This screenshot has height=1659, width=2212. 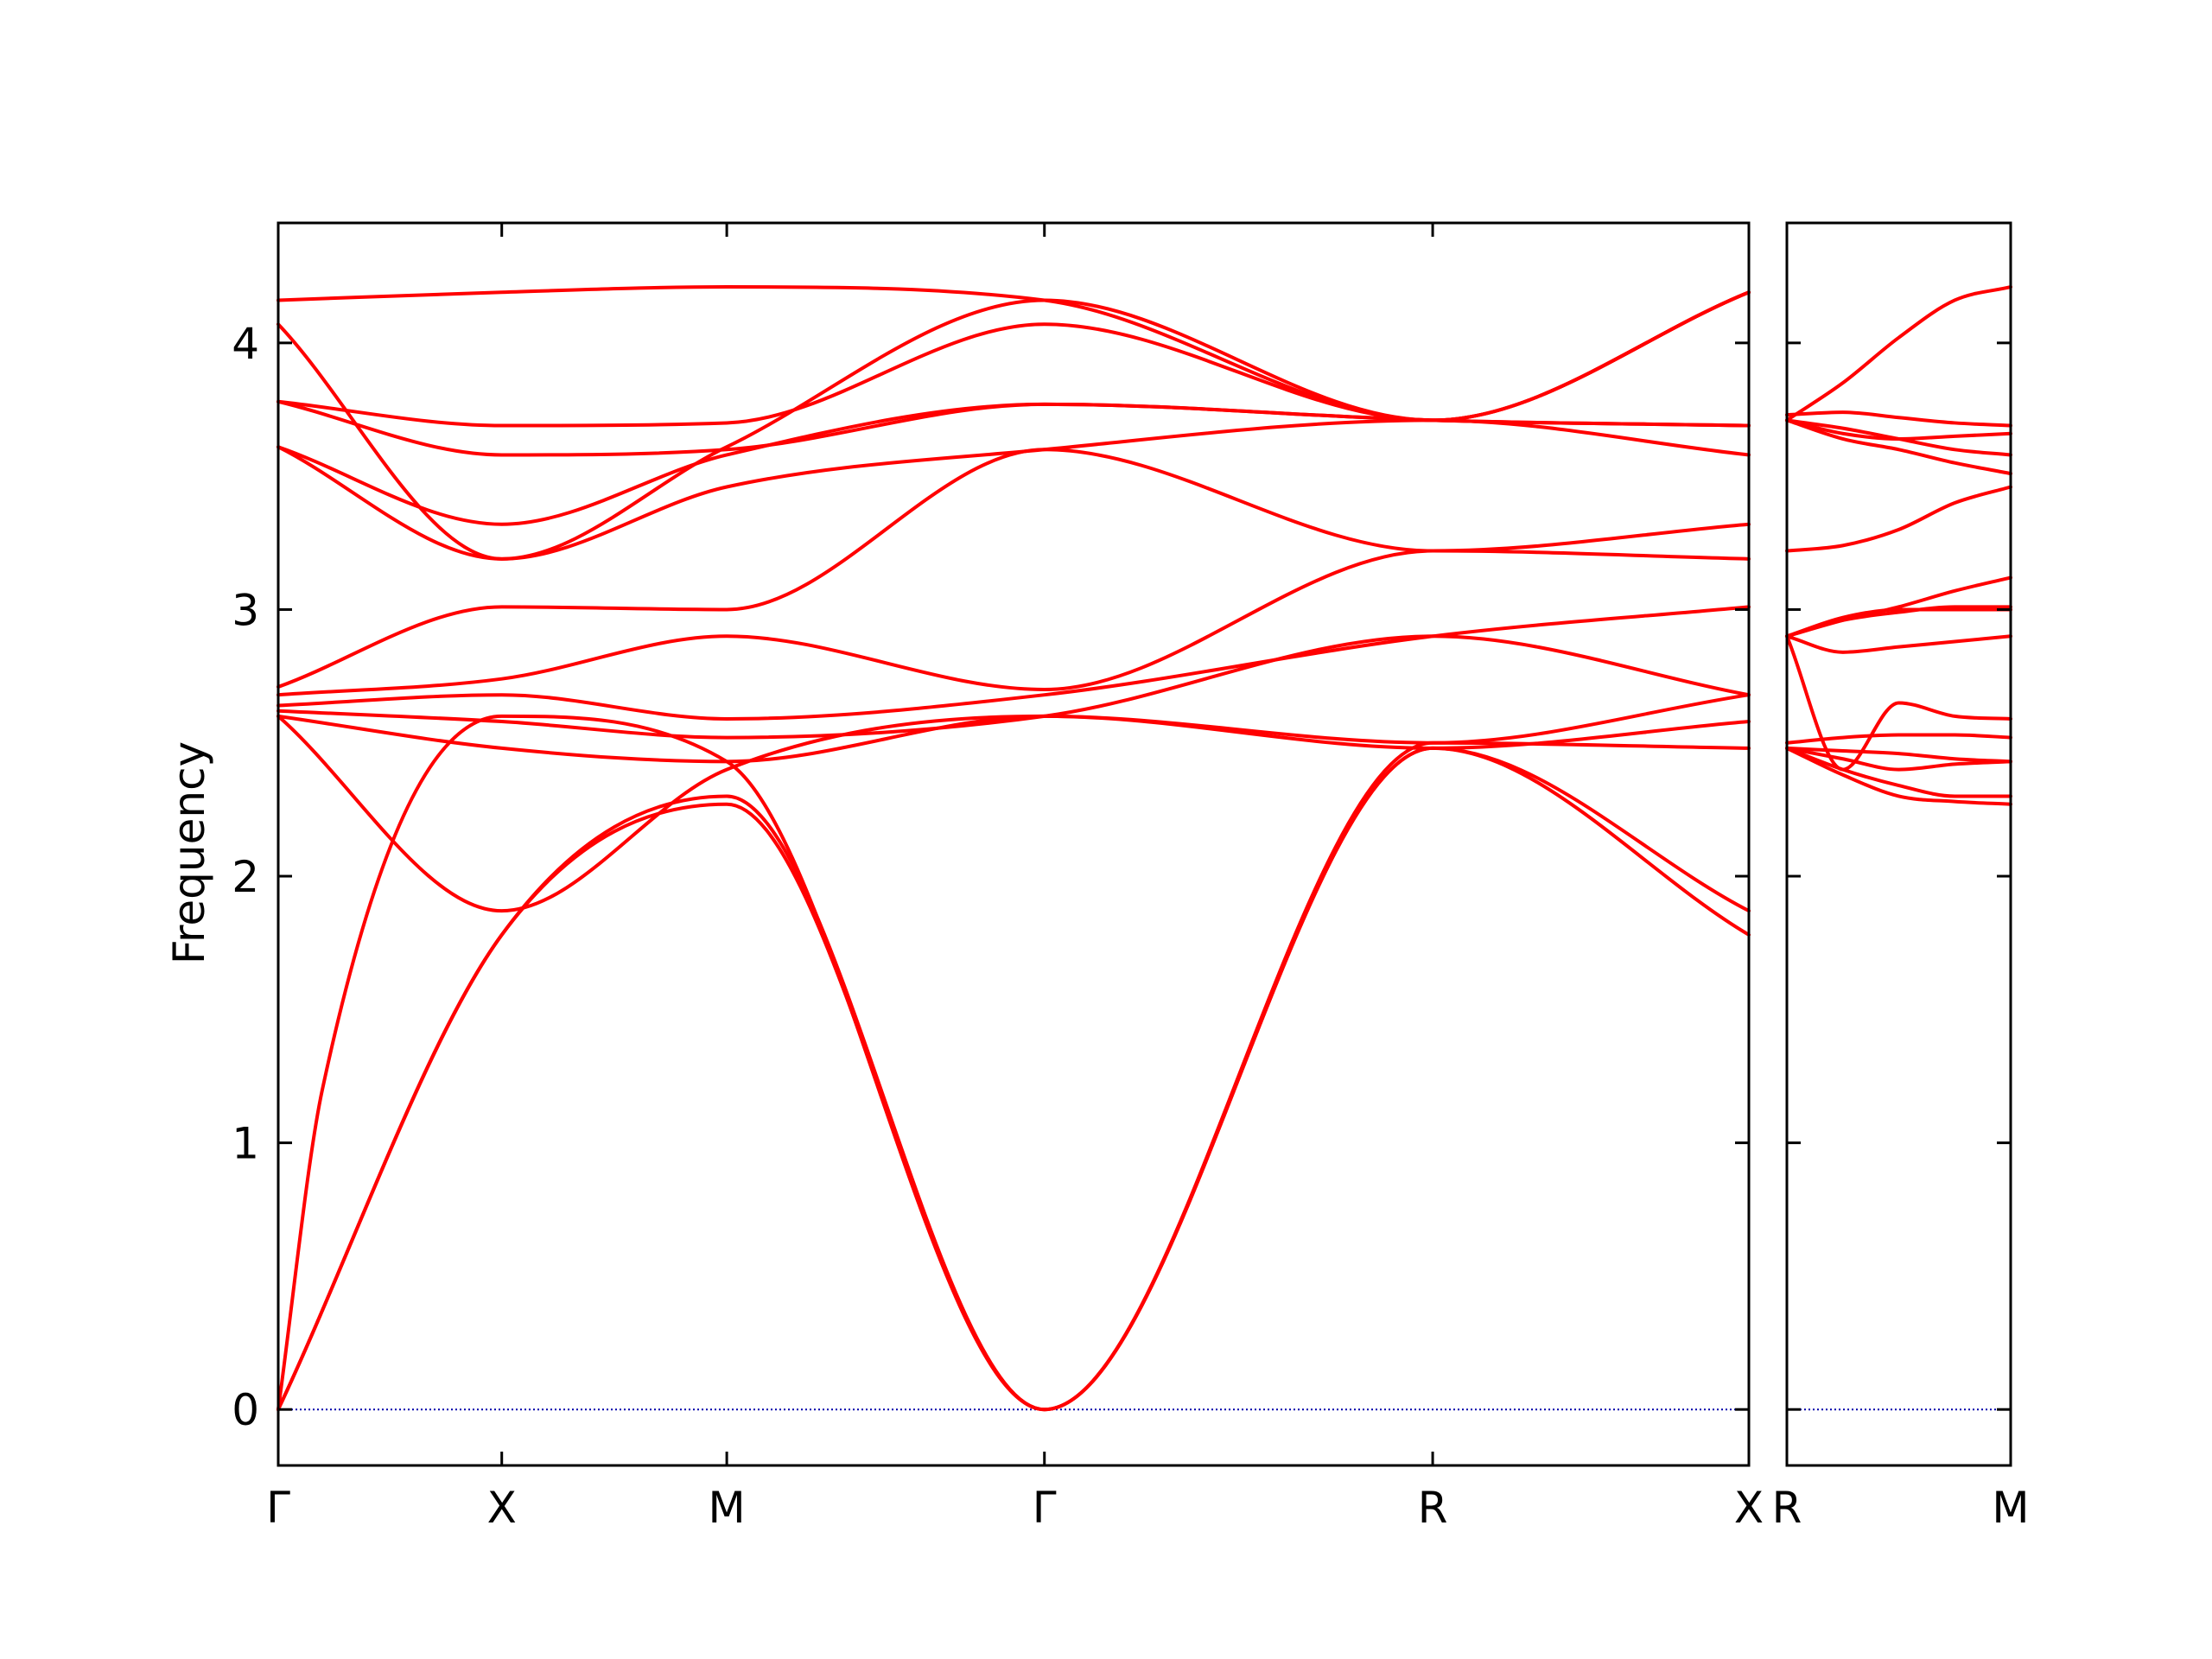 I want to click on y-axis-label: Frequency, so click(x=189, y=852).